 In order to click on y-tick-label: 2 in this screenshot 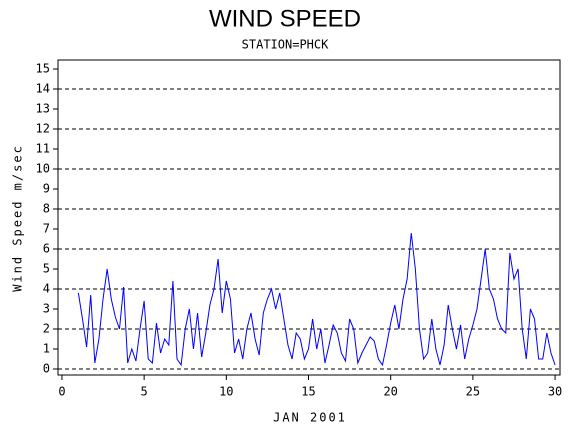, I will do `click(46, 329)`.